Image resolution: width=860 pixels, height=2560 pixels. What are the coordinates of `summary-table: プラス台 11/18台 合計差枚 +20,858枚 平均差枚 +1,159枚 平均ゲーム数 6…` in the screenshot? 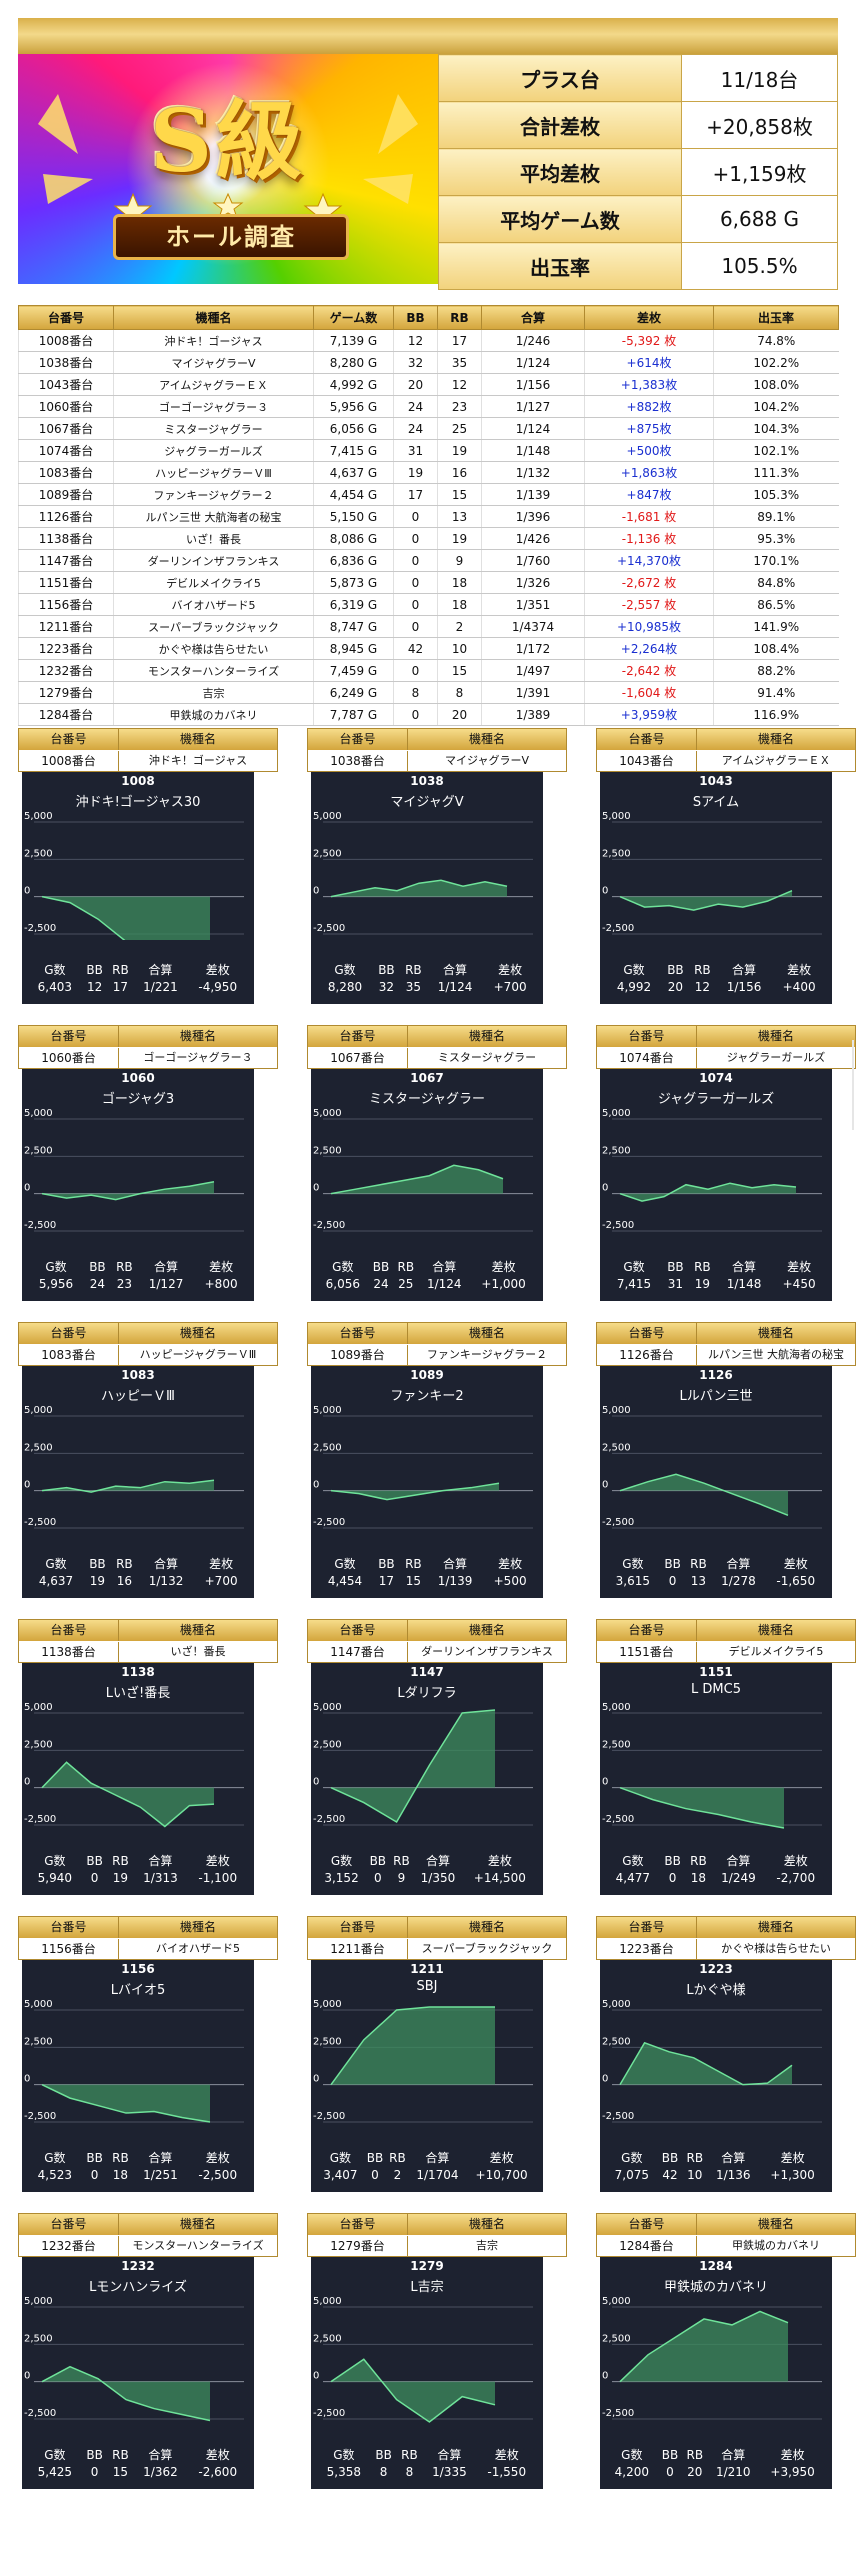 It's located at (638, 172).